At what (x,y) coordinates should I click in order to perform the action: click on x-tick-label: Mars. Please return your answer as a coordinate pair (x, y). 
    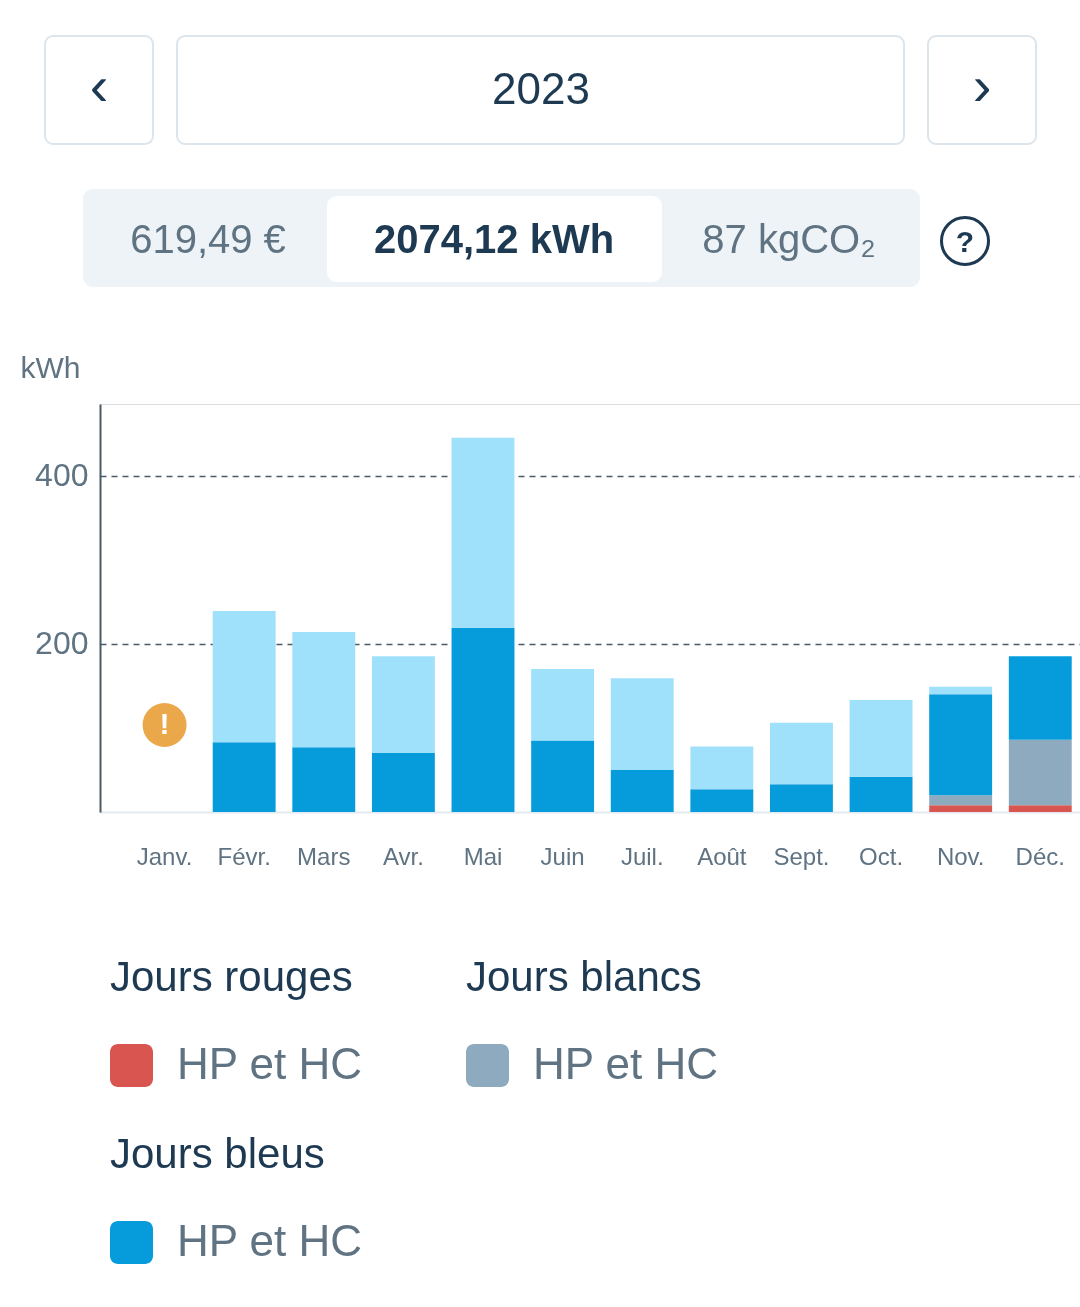
    Looking at the image, I should click on (324, 856).